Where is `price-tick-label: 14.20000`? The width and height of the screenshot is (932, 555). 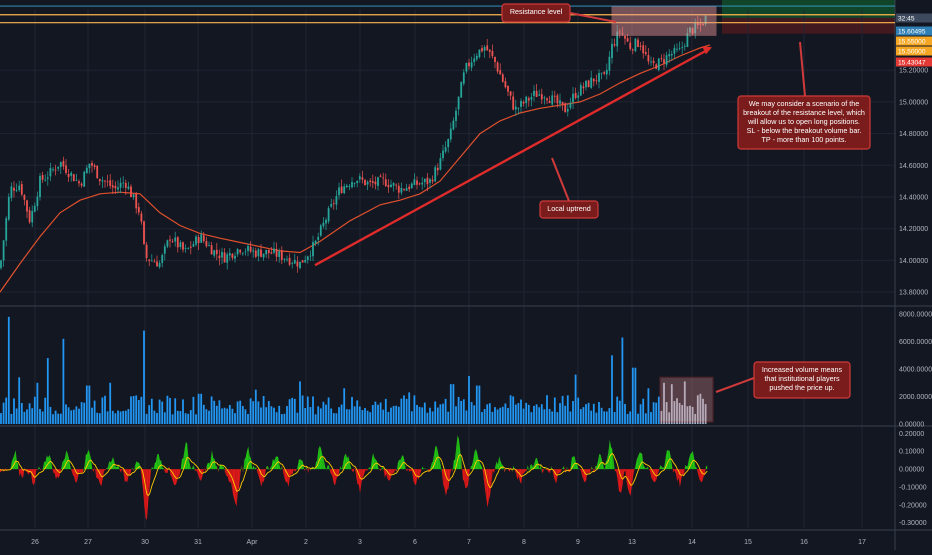 price-tick-label: 14.20000 is located at coordinates (913, 229).